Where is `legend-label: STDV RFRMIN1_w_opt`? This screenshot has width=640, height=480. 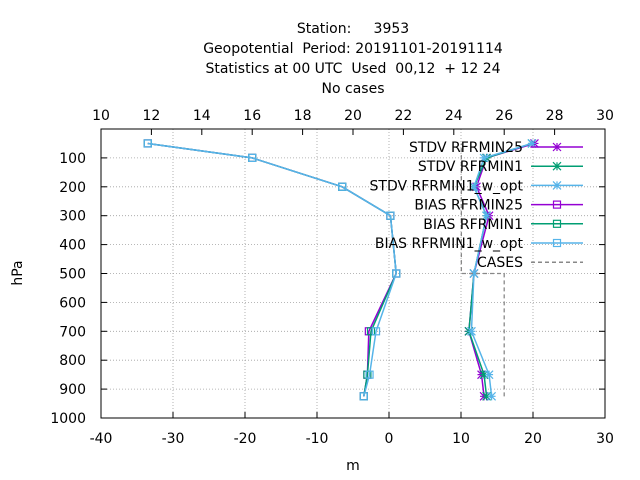 legend-label: STDV RFRMIN1_w_opt is located at coordinates (447, 186).